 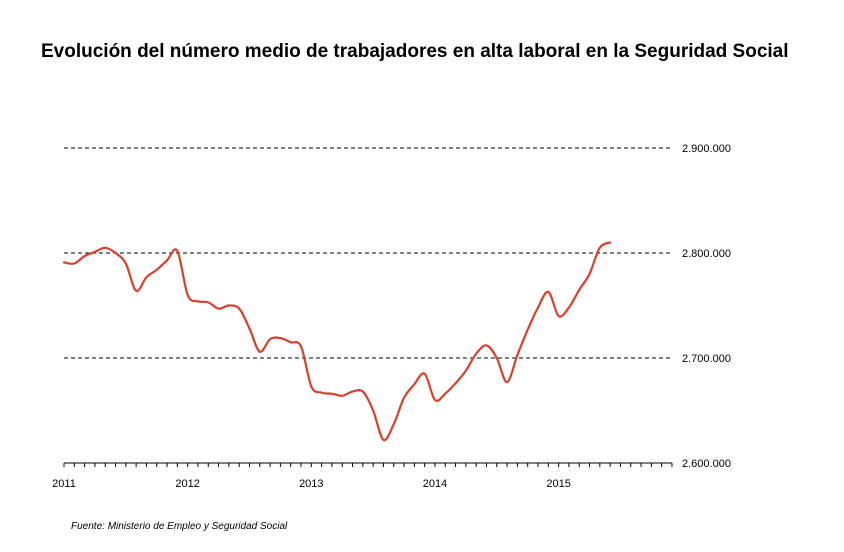 I want to click on x-tick-label-2012: 2012, so click(x=187, y=484).